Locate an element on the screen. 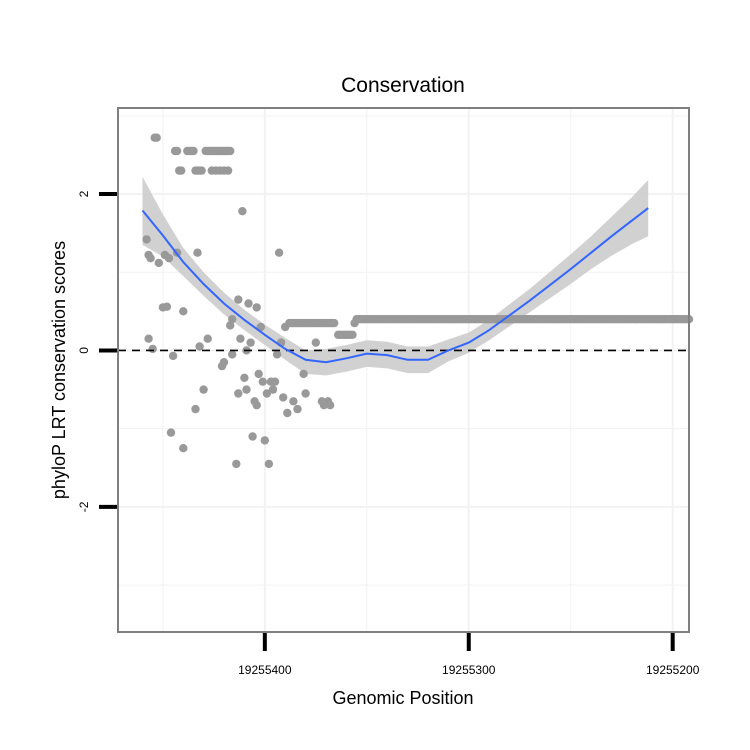 This screenshot has height=750, width=750. y-axis-title: phyloP LRT conservation scores is located at coordinates (59, 370).